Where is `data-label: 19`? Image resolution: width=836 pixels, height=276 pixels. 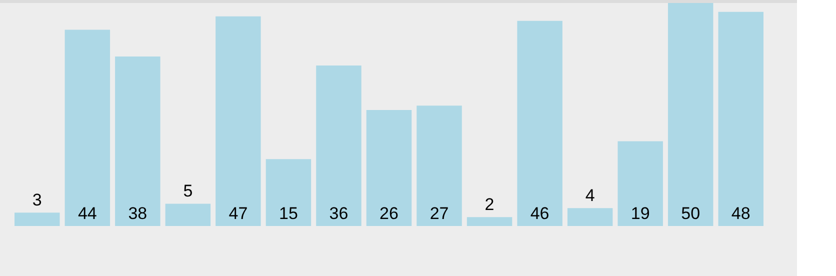 data-label: 19 is located at coordinates (640, 213).